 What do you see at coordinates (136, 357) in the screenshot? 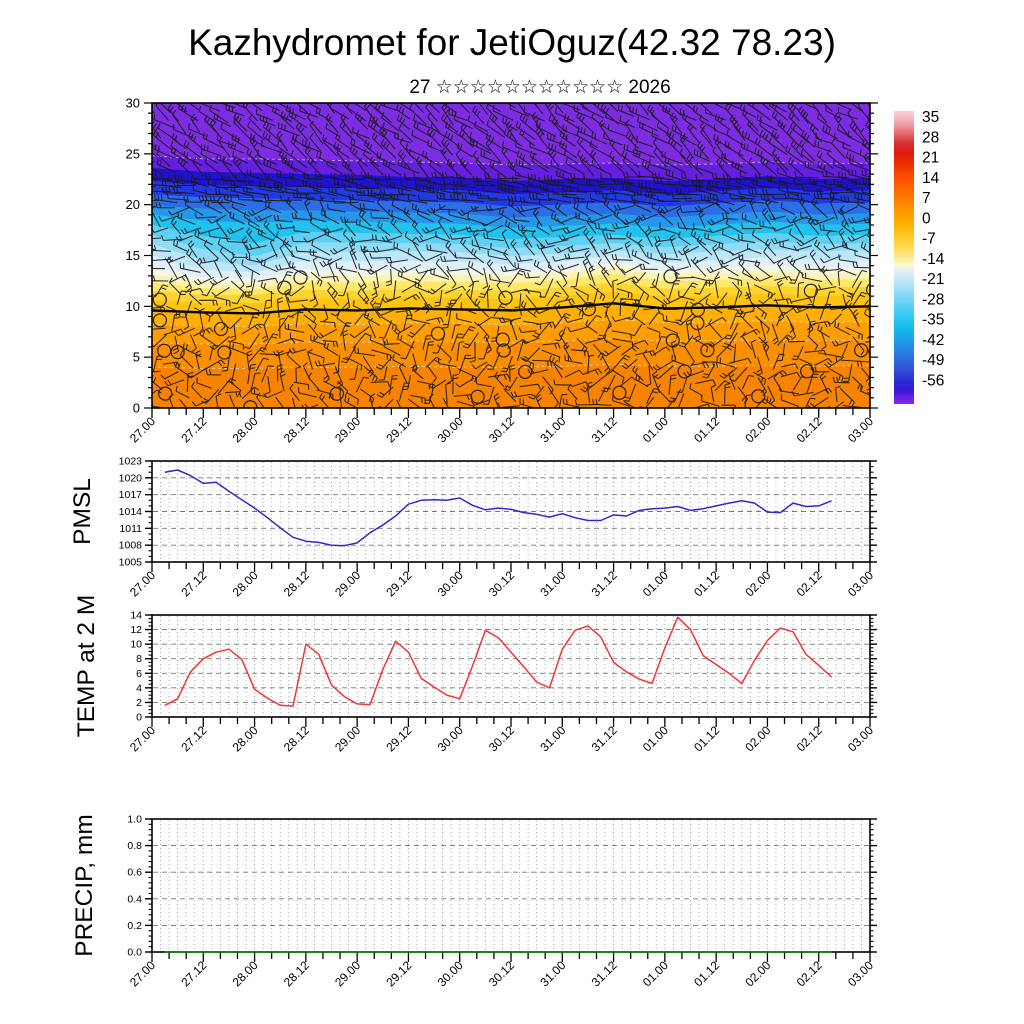
I see `svg-text: 5` at bounding box center [136, 357].